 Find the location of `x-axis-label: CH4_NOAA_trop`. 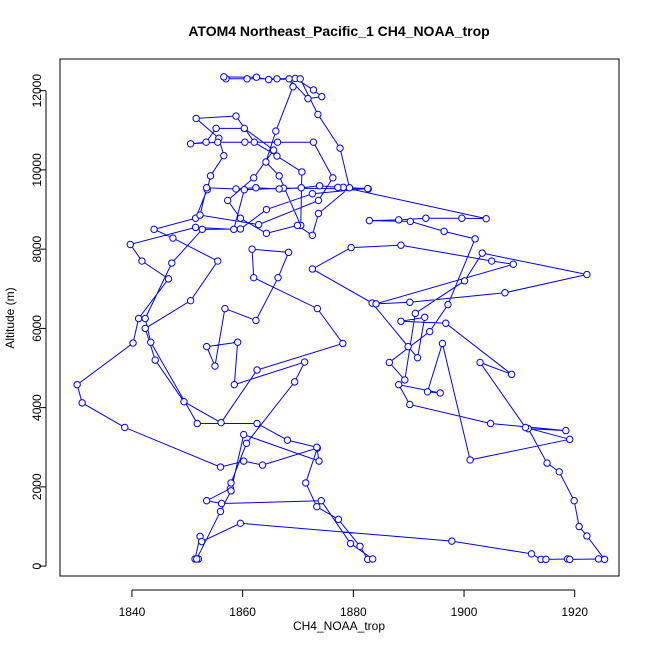

x-axis-label: CH4_NOAA_trop is located at coordinates (339, 626).